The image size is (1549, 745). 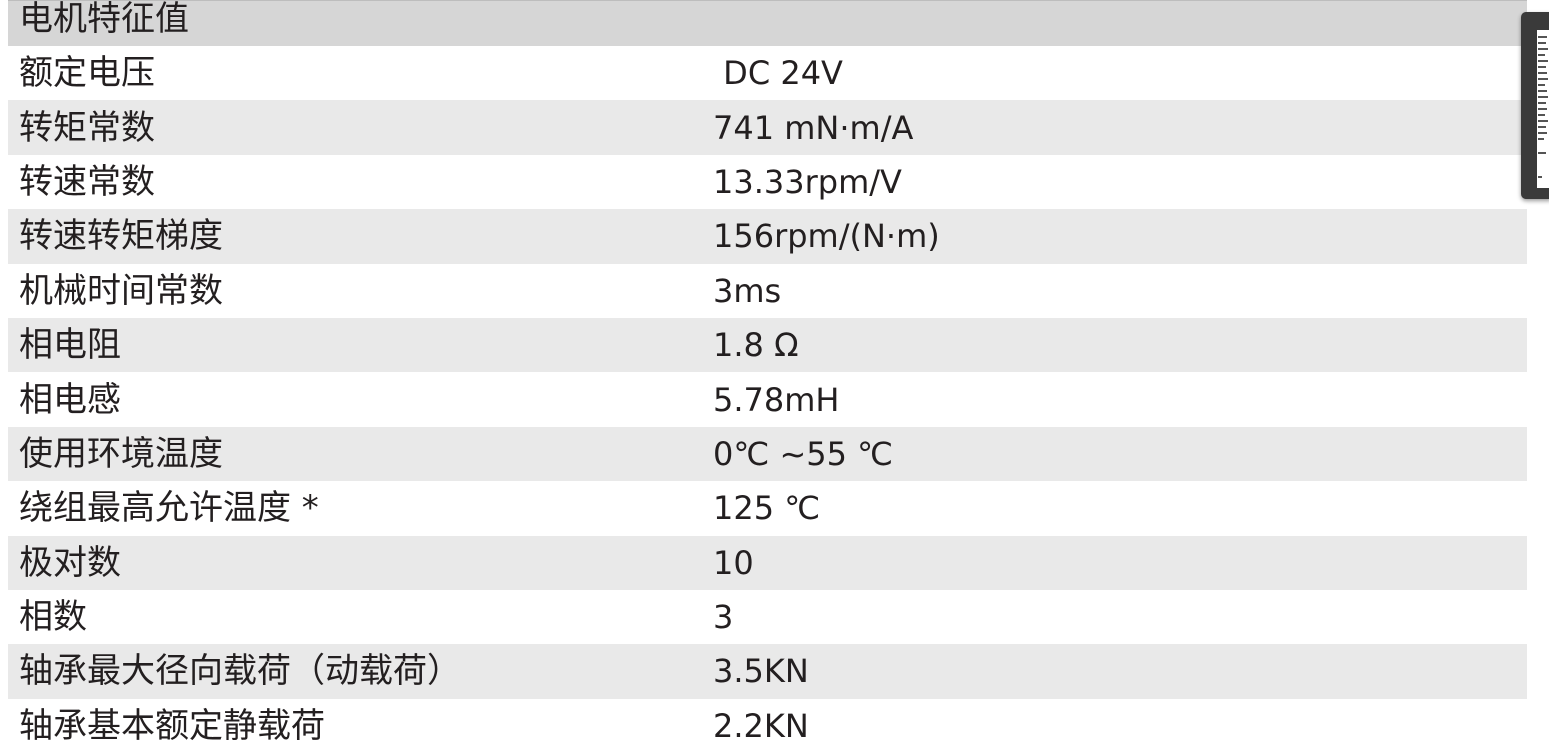 I want to click on row-value: 5.78mH, so click(x=776, y=399).